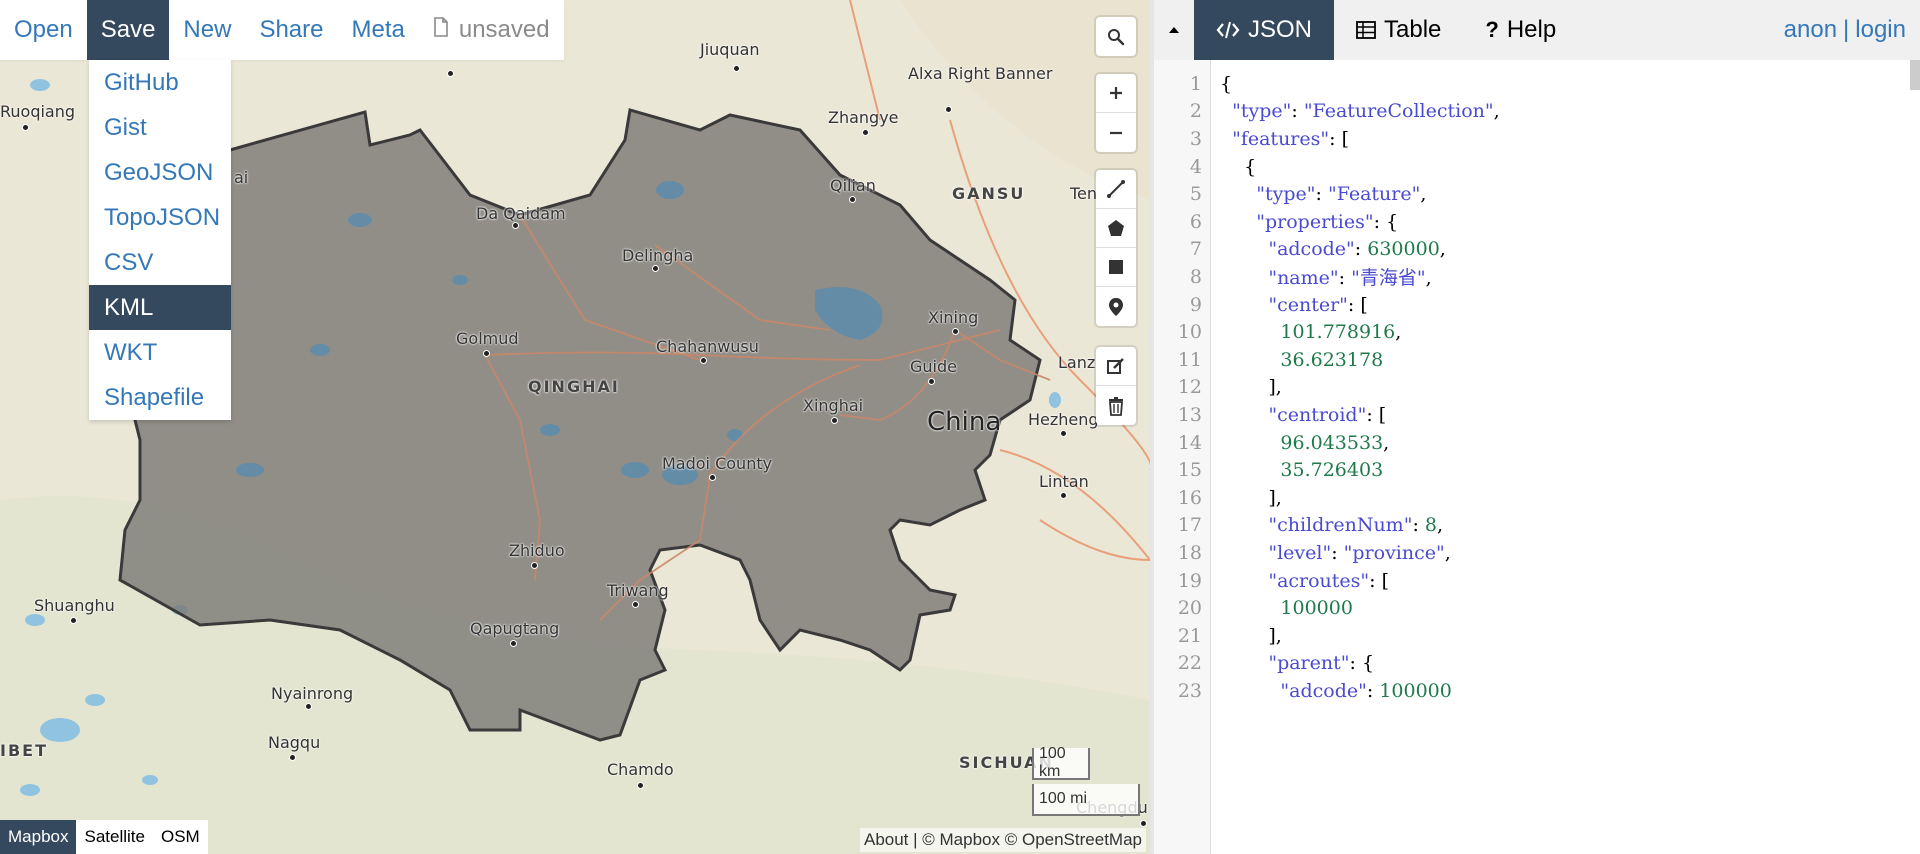  Describe the element at coordinates (1006, 762) in the screenshot. I see `region-label: SICHUAN` at that location.